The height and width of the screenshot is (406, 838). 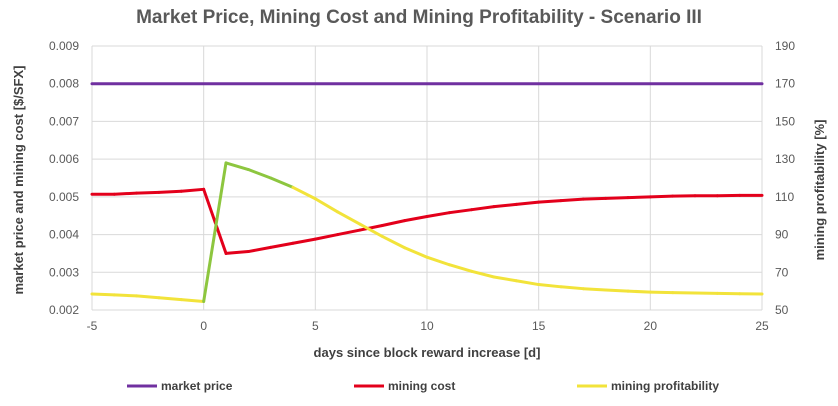 I want to click on y-left-tick-label: 0.003, so click(x=64, y=272).